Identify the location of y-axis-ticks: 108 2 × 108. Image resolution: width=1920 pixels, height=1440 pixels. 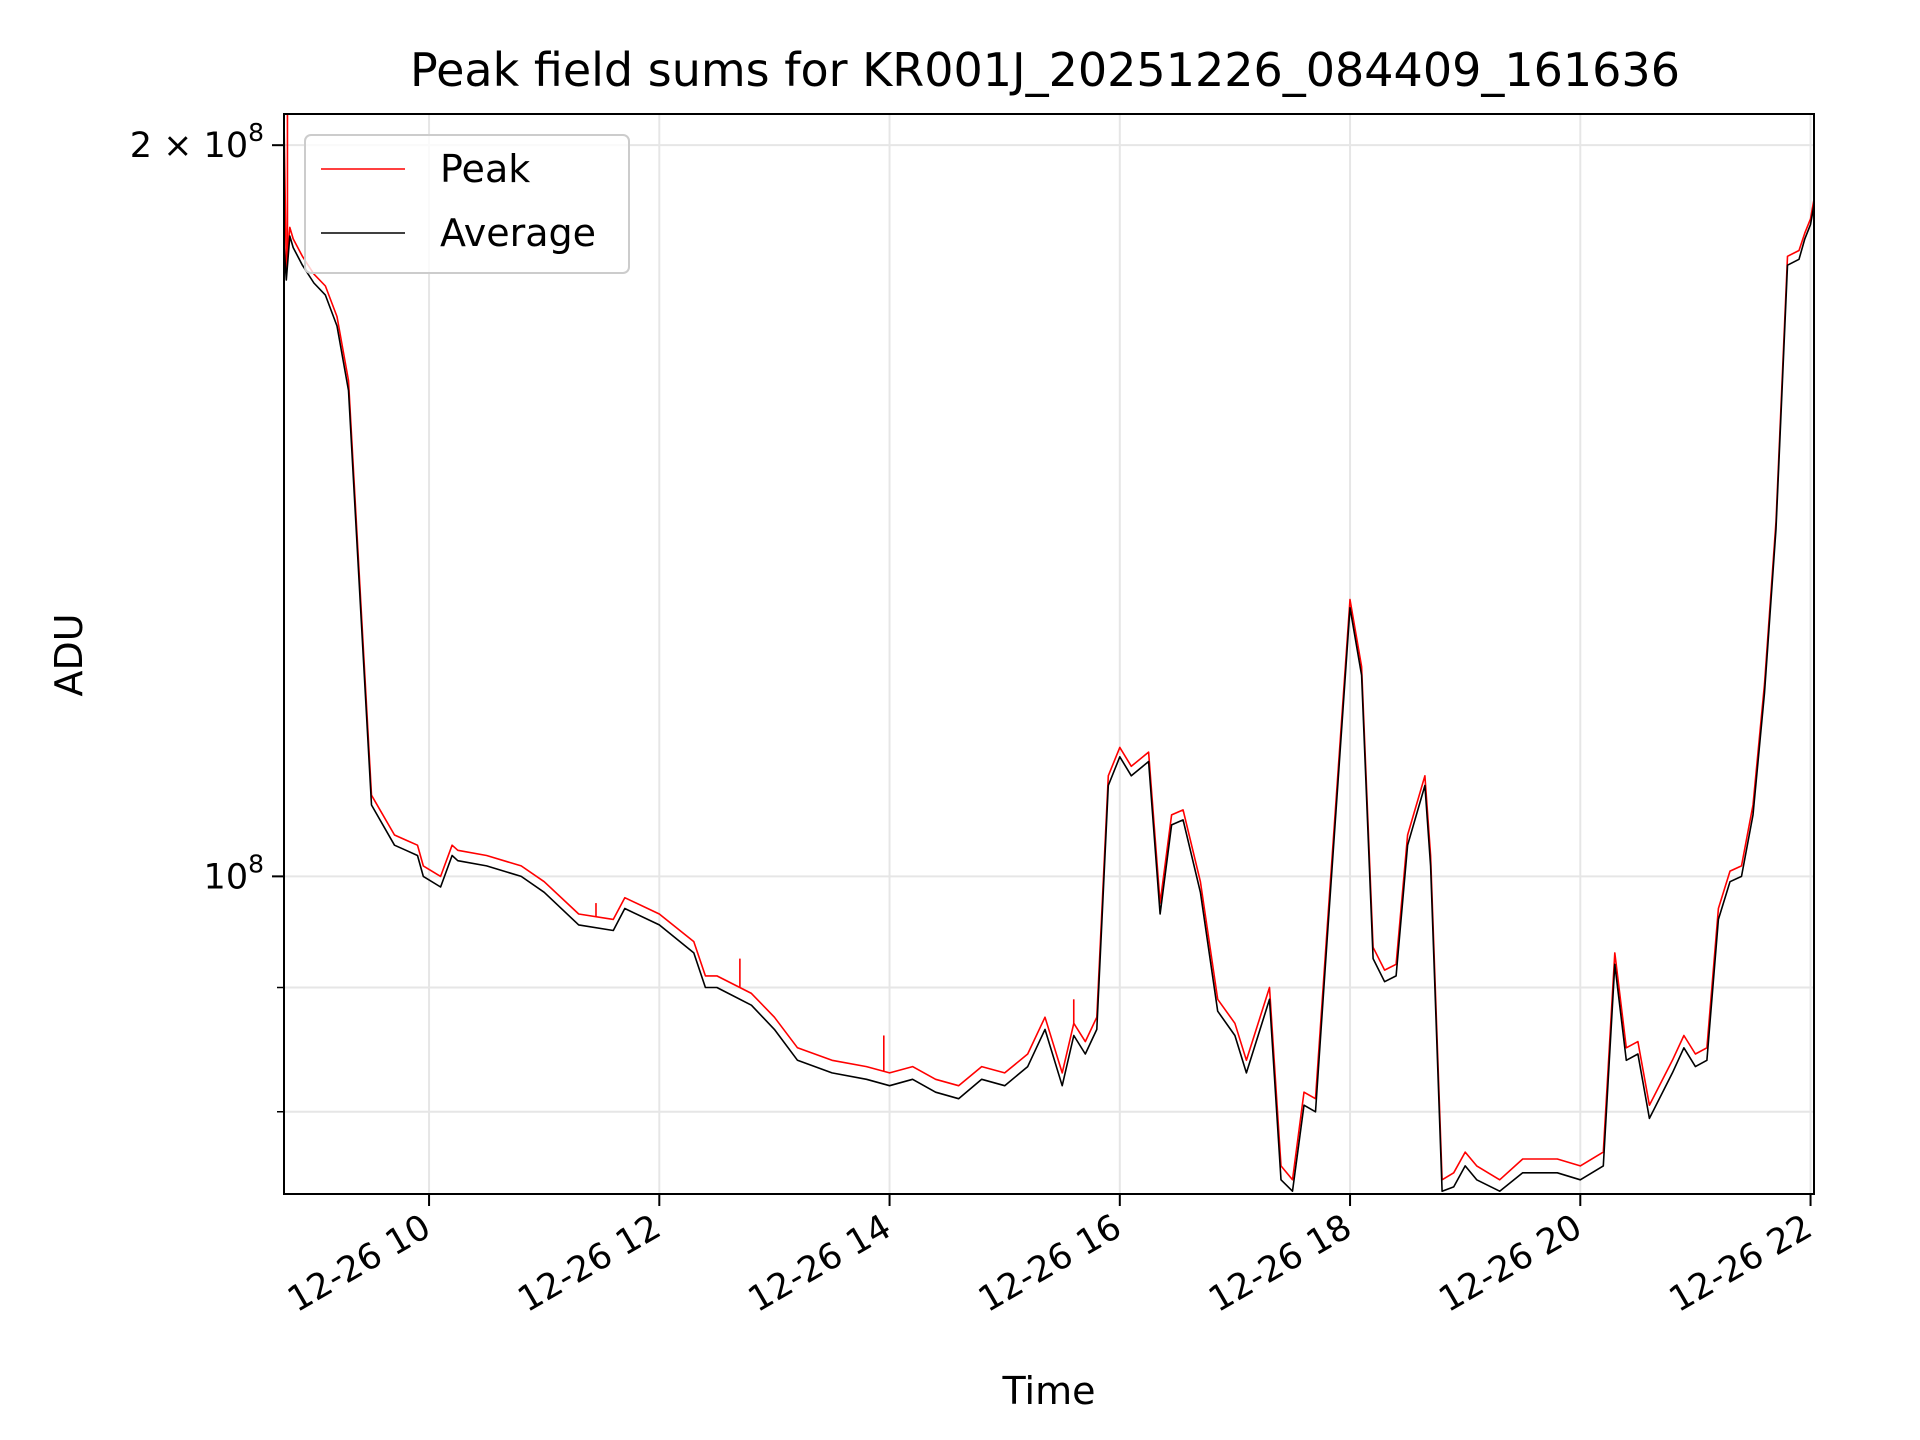
(207, 615).